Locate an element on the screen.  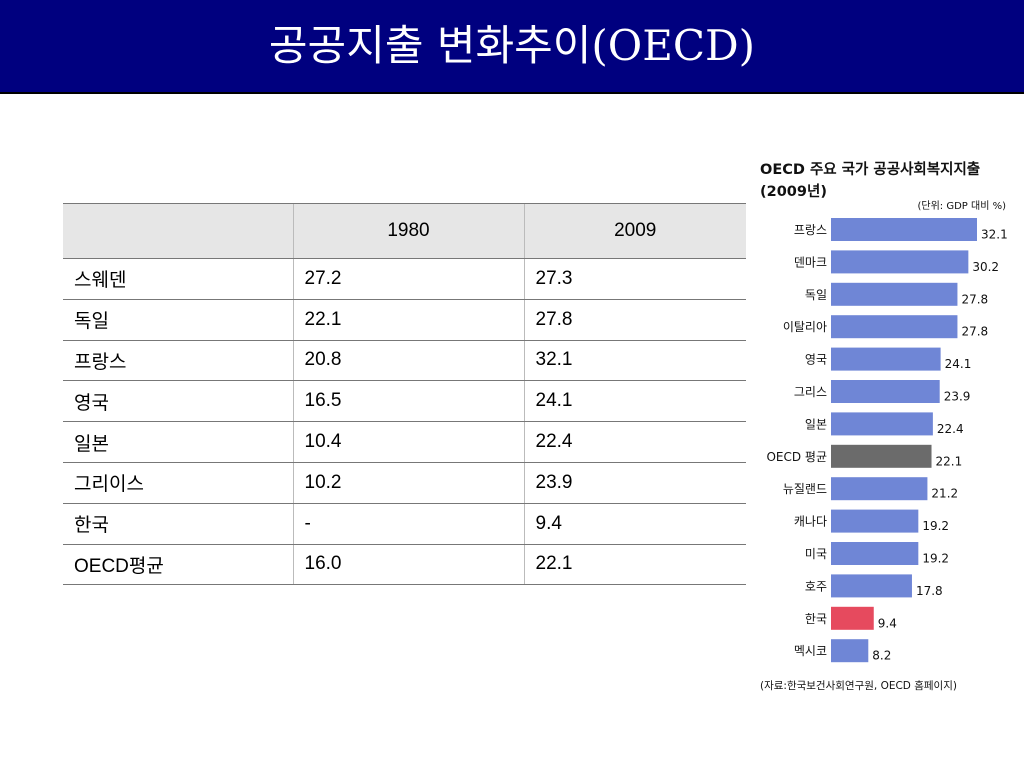
cell-1980: 22.1 is located at coordinates (408, 320).